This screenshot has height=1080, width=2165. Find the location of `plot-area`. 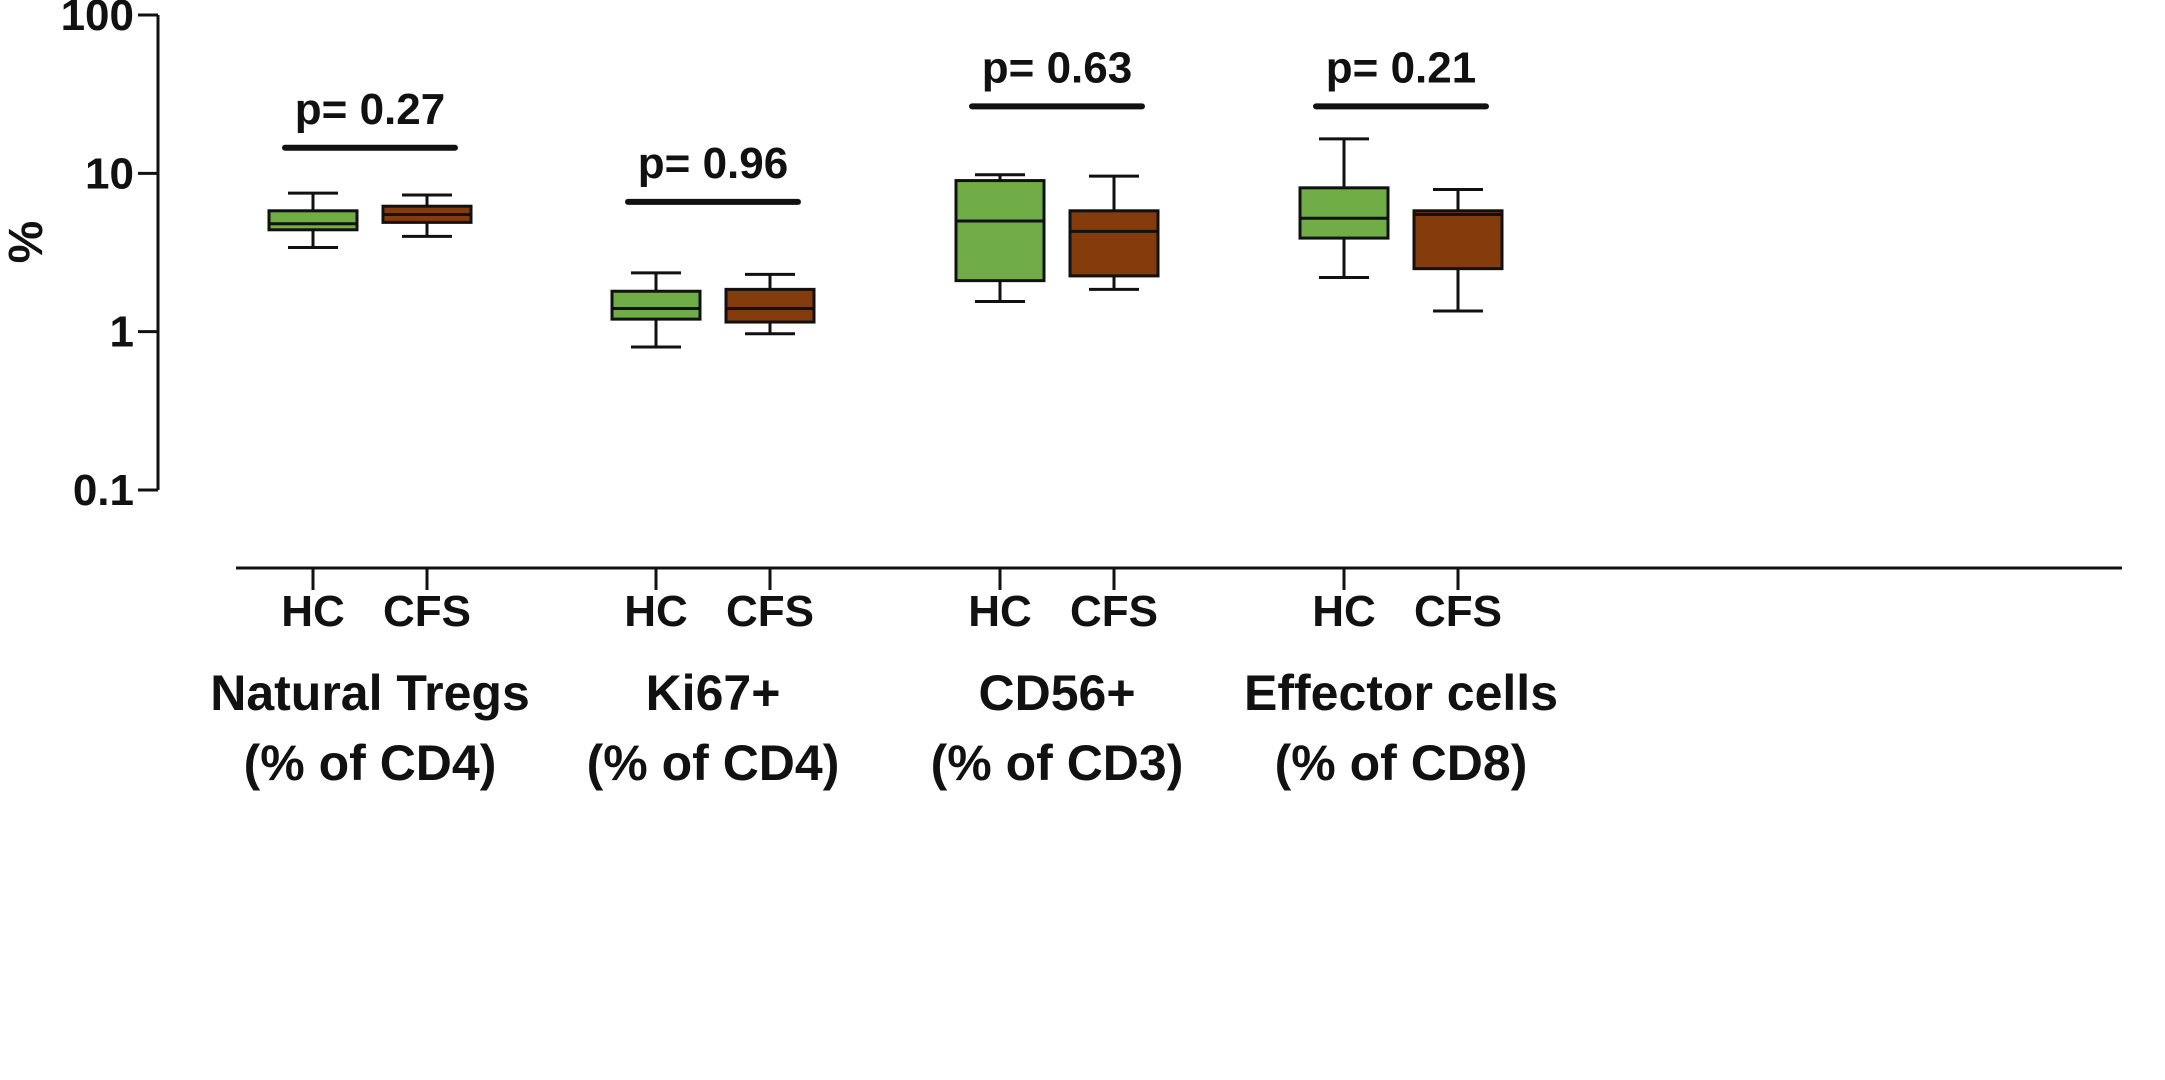

plot-area is located at coordinates (885, 243).